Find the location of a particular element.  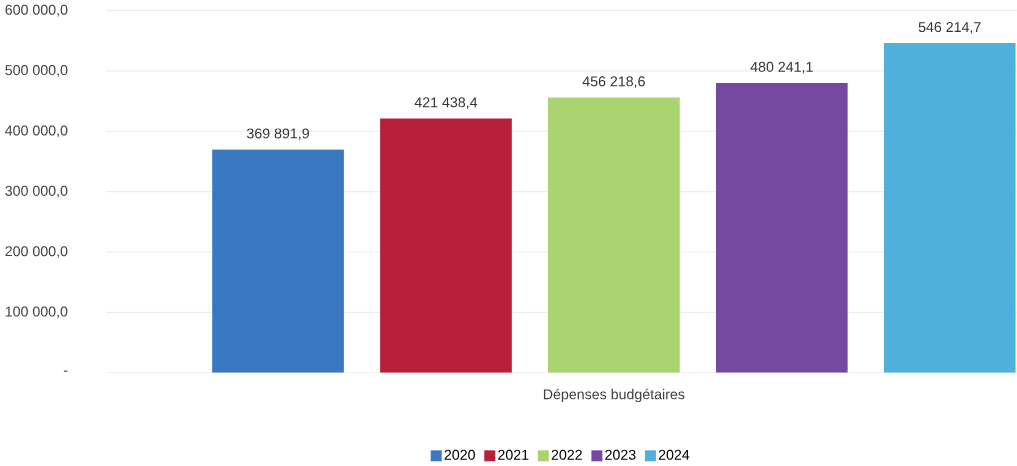

legend-label: 2020 is located at coordinates (459, 454).